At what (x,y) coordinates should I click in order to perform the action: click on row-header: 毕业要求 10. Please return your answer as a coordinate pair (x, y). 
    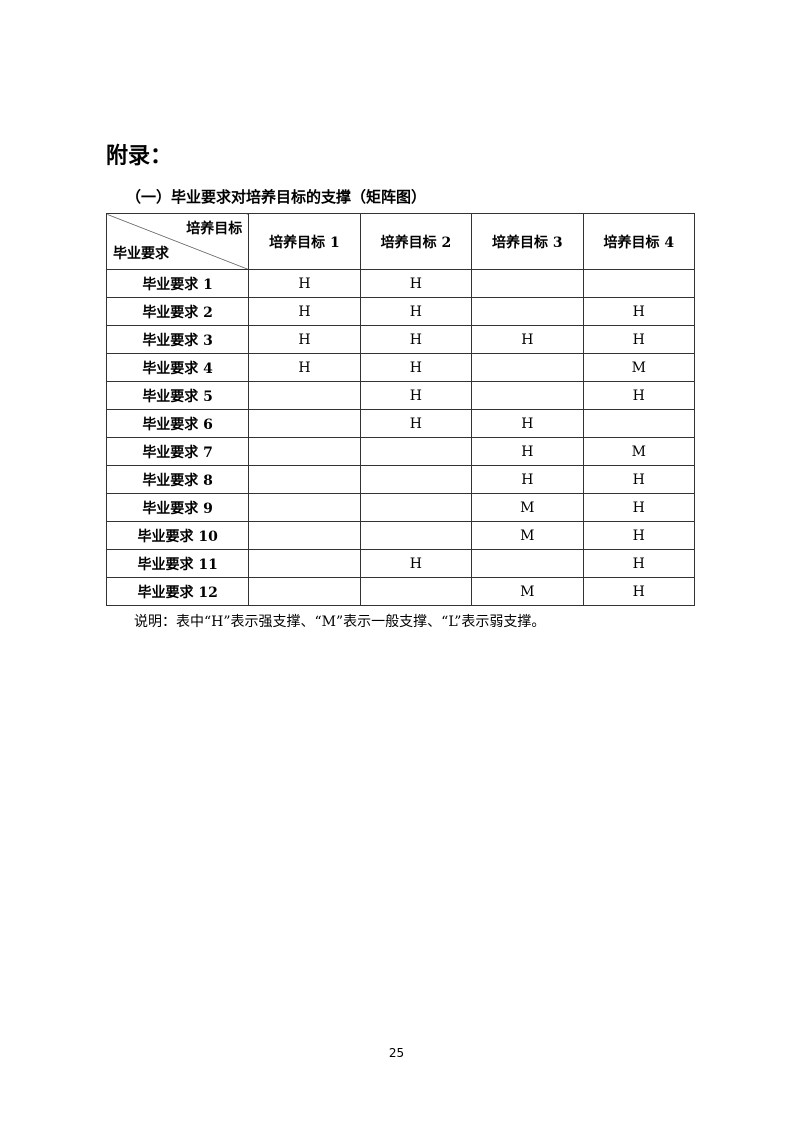
    Looking at the image, I should click on (177, 535).